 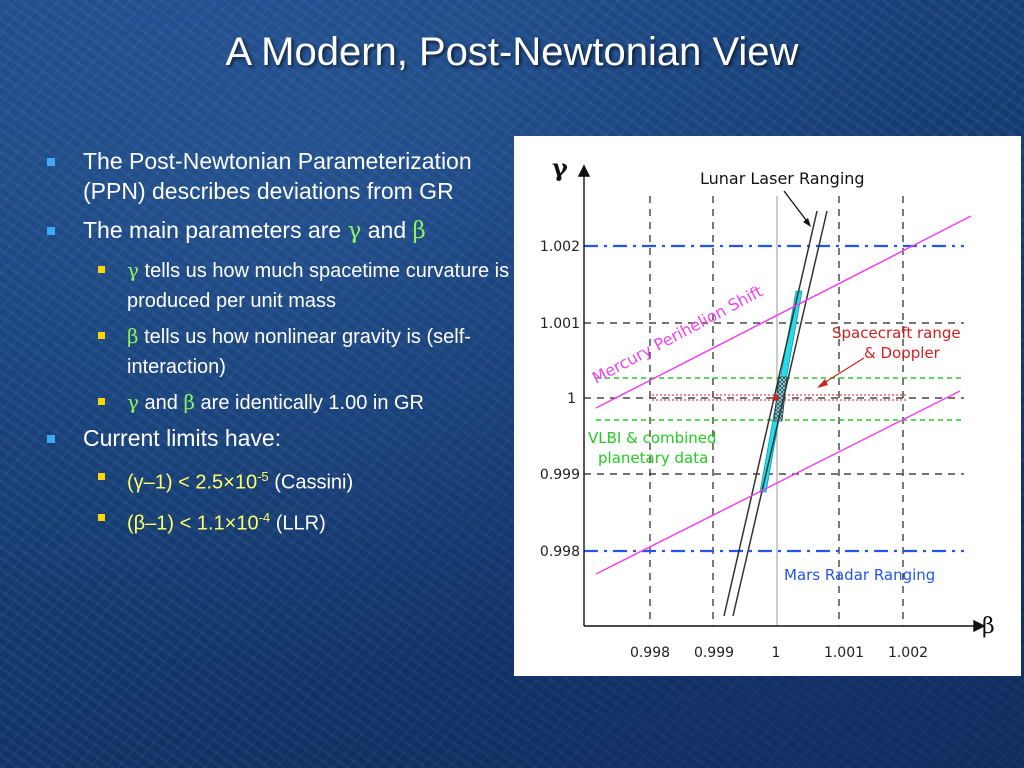 I want to click on x-tick-label: 1.002, so click(x=908, y=653).